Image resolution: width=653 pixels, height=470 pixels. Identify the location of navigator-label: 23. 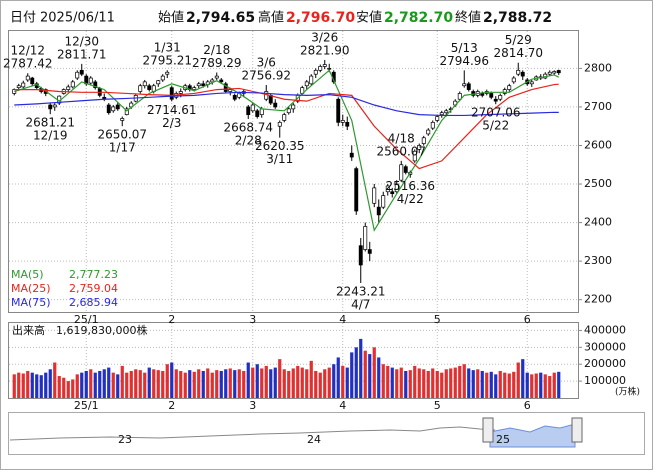
(125, 439).